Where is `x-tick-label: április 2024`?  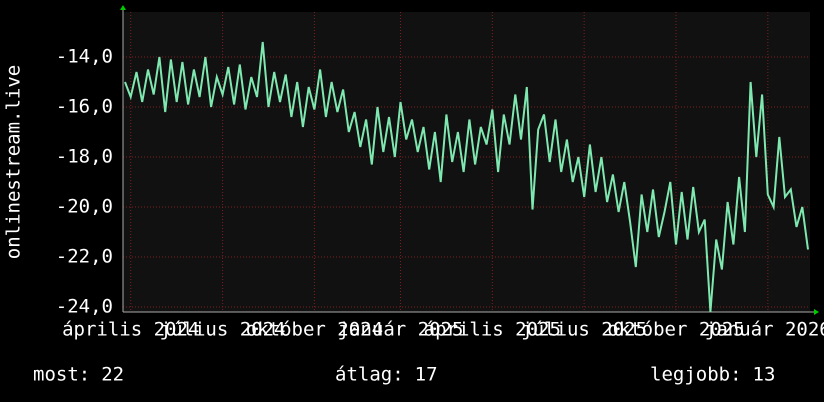 x-tick-label: április 2024 is located at coordinates (130, 330).